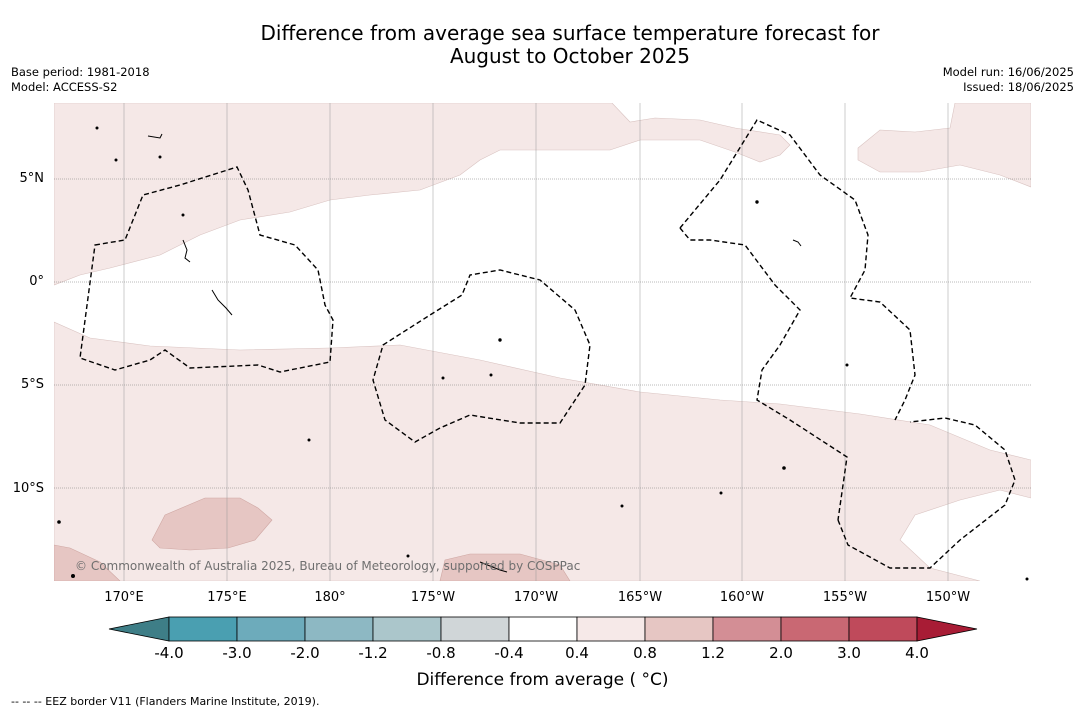 This screenshot has height=713, width=1085. What do you see at coordinates (373, 653) in the screenshot?
I see `colorbar-tick-label: -1.2` at bounding box center [373, 653].